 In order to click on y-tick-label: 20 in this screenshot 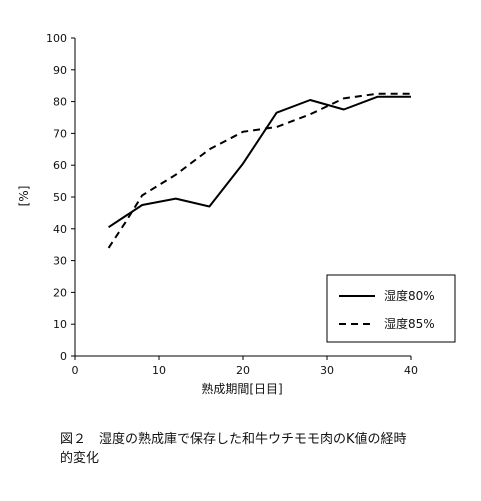, I will do `click(60, 292)`.